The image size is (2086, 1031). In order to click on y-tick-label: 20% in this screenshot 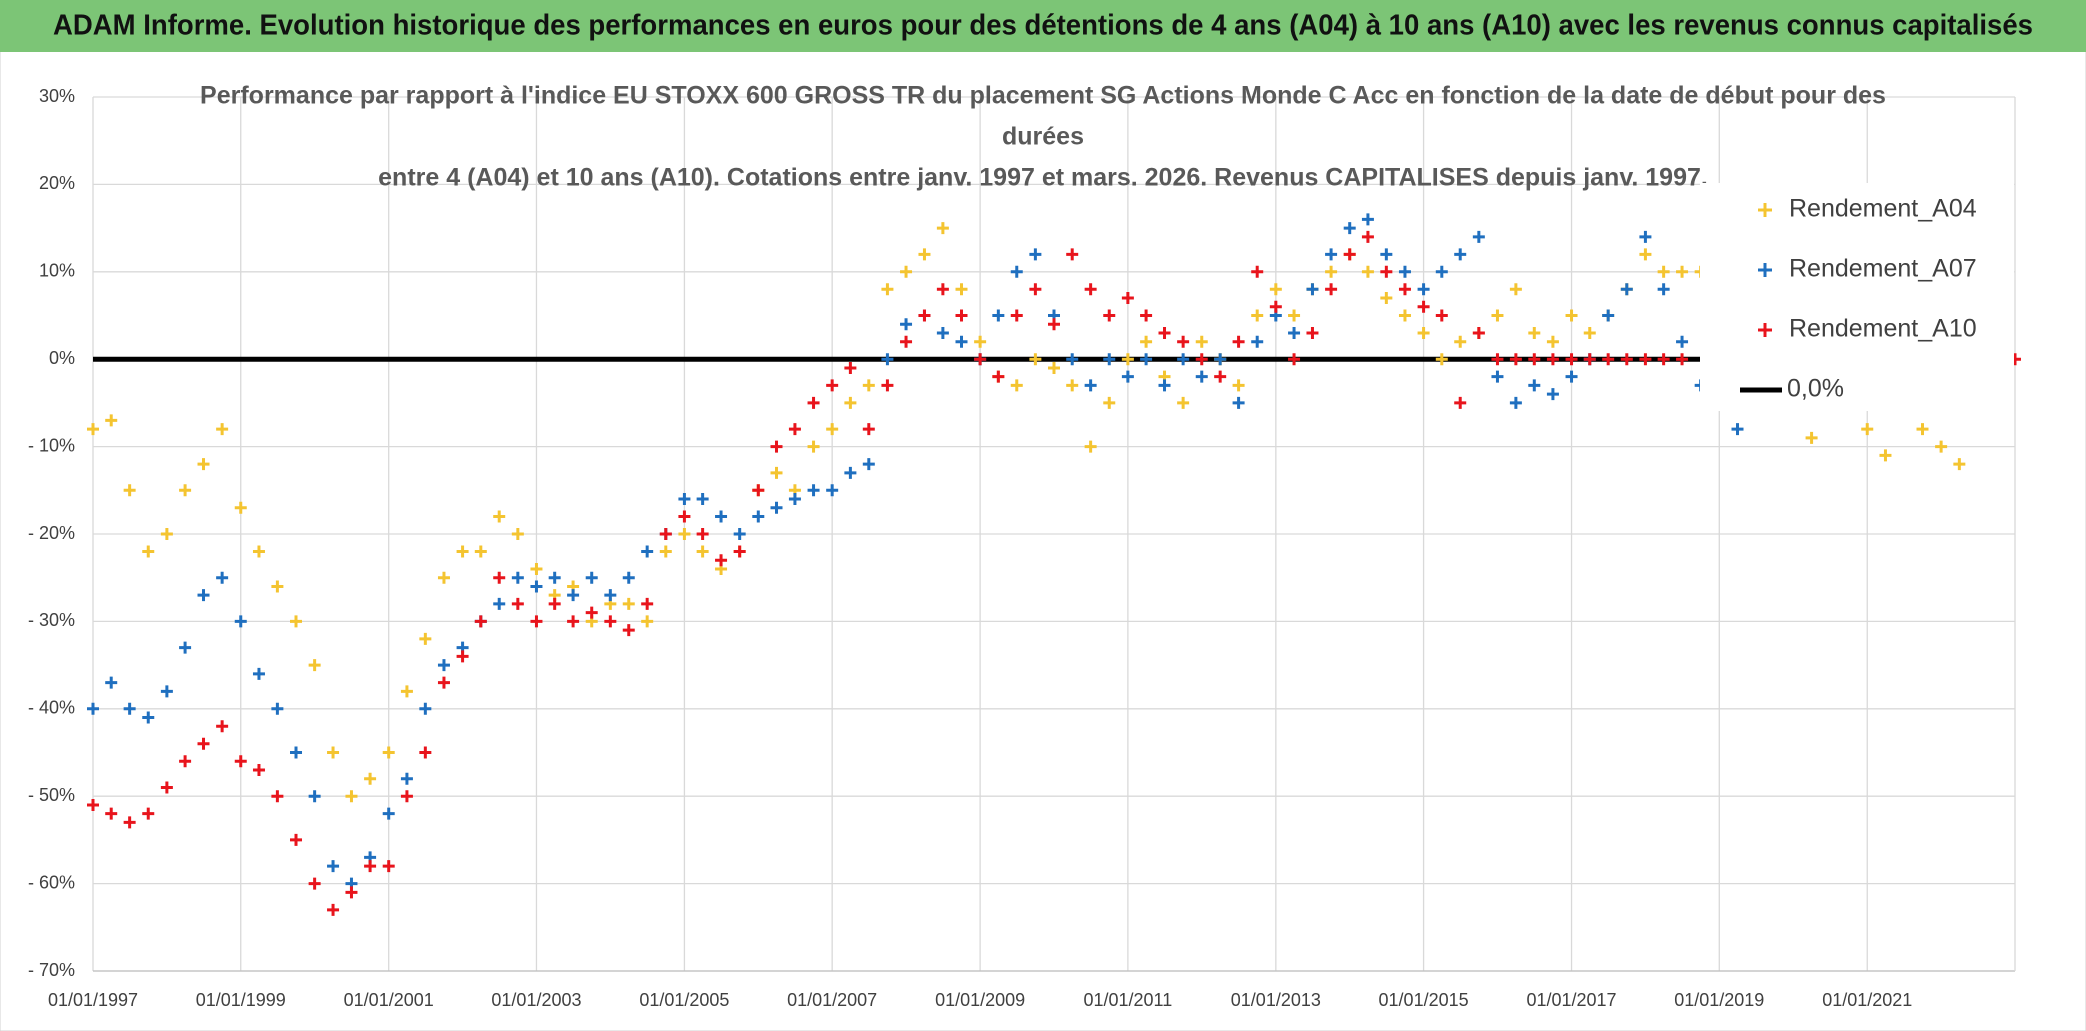, I will do `click(57, 183)`.